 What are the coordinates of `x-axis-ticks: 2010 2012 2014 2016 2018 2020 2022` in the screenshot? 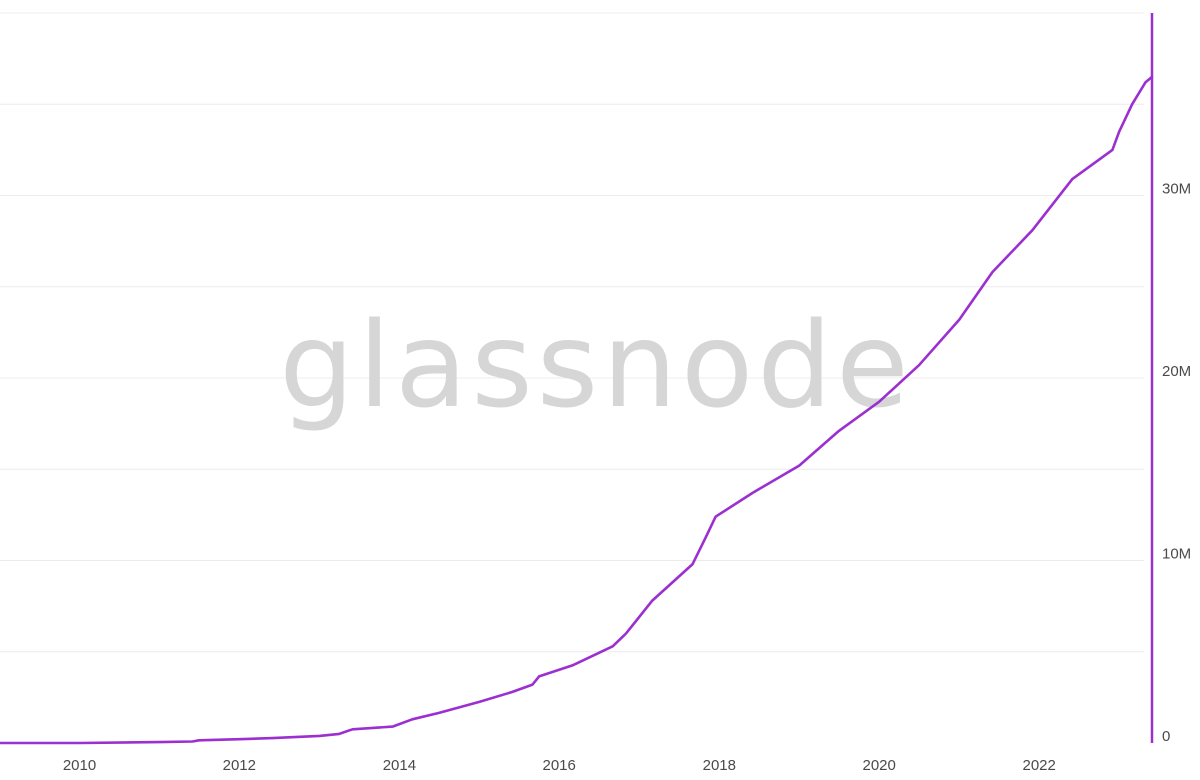 It's located at (559, 765).